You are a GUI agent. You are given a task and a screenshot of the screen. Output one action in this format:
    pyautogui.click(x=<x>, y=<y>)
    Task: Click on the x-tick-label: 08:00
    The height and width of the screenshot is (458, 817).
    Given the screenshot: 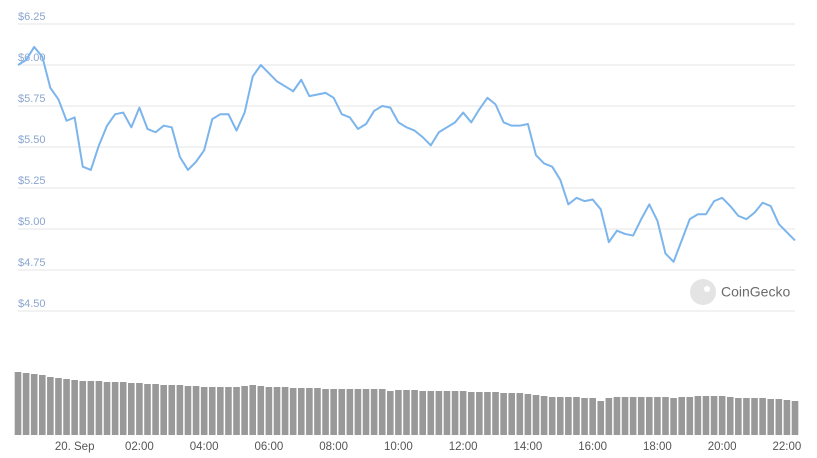 What is the action you would take?
    pyautogui.click(x=333, y=447)
    